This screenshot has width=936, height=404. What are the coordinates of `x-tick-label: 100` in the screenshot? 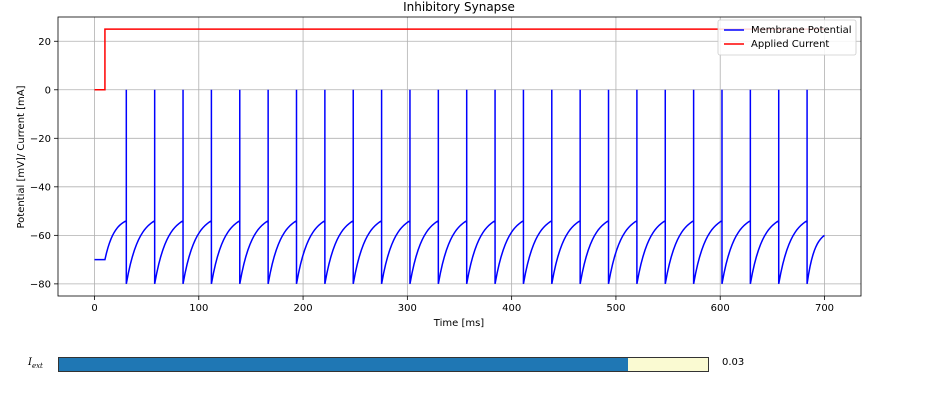 It's located at (198, 308).